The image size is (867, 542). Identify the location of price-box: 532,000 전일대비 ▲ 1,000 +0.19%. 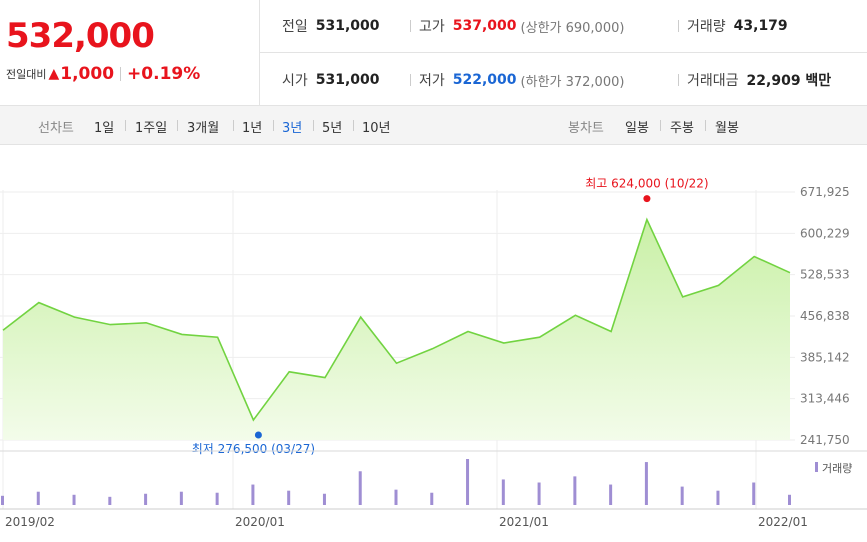
(130, 52).